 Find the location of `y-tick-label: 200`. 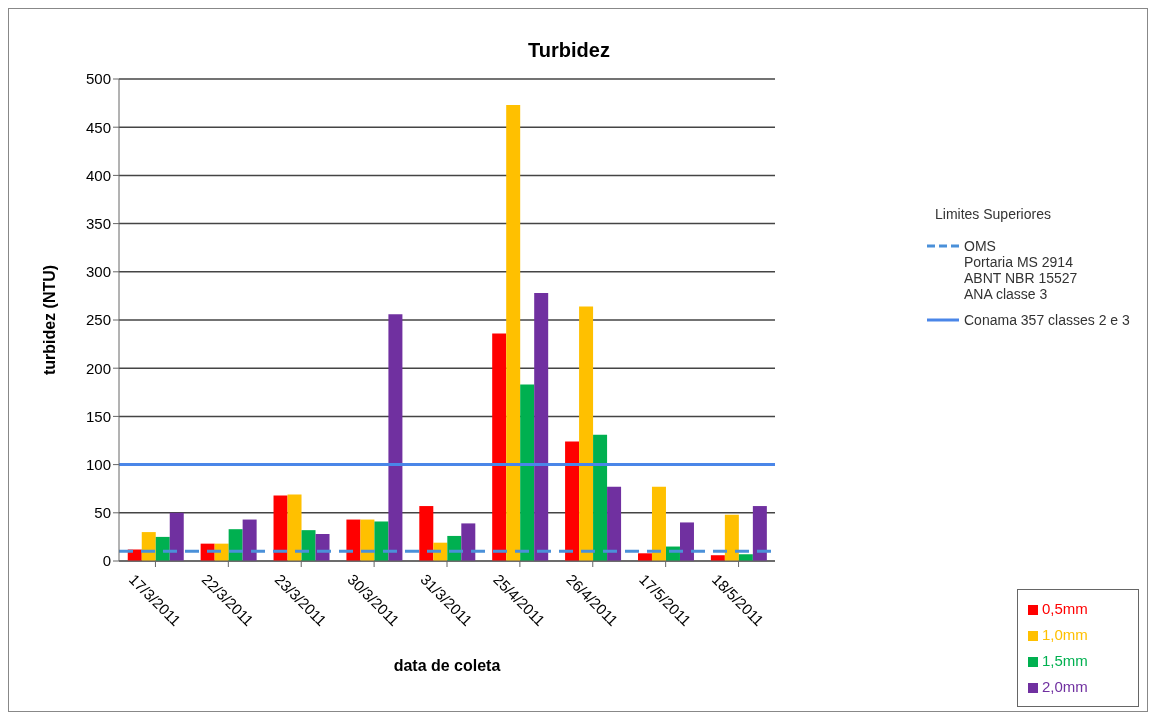

y-tick-label: 200 is located at coordinates (98, 368).